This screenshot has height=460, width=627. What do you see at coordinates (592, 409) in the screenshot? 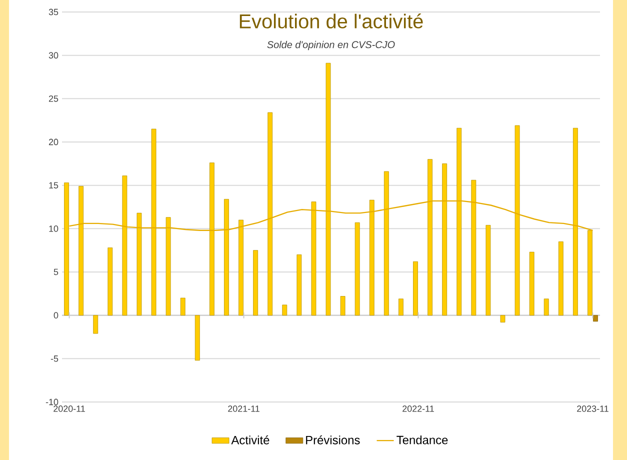
I see `x-tick-label: 2023-11` at bounding box center [592, 409].